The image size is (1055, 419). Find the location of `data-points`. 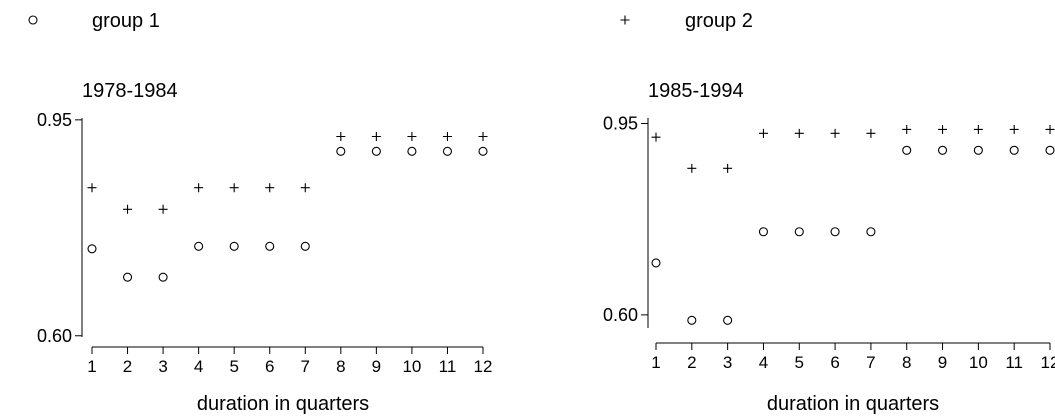

data-points is located at coordinates (287, 207).